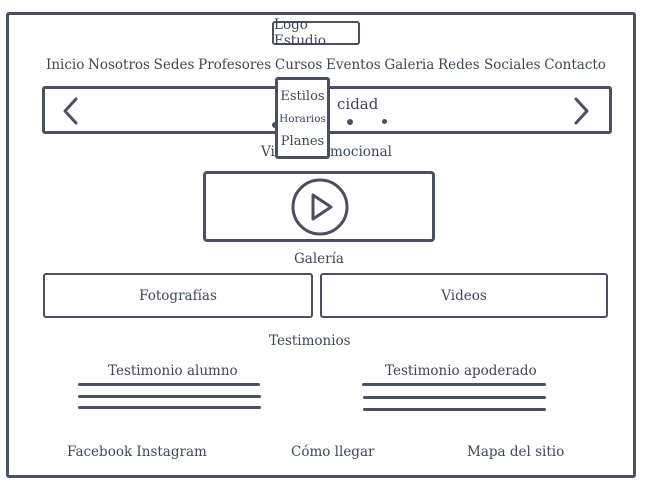 The image size is (650, 493). What do you see at coordinates (268, 152) in the screenshot?
I see `video-title-left: Vi` at bounding box center [268, 152].